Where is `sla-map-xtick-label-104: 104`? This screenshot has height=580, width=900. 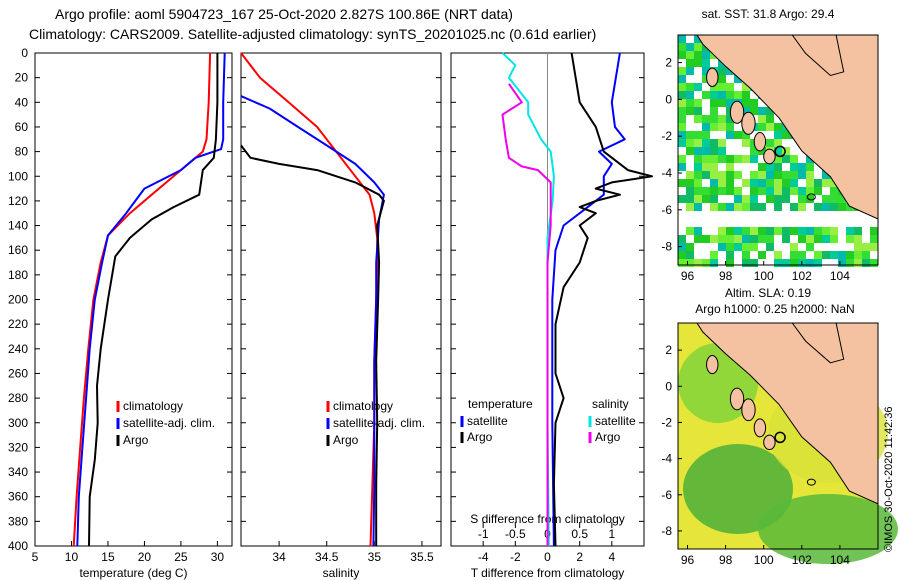
sla-map-xtick-label-104: 104 is located at coordinates (840, 560).